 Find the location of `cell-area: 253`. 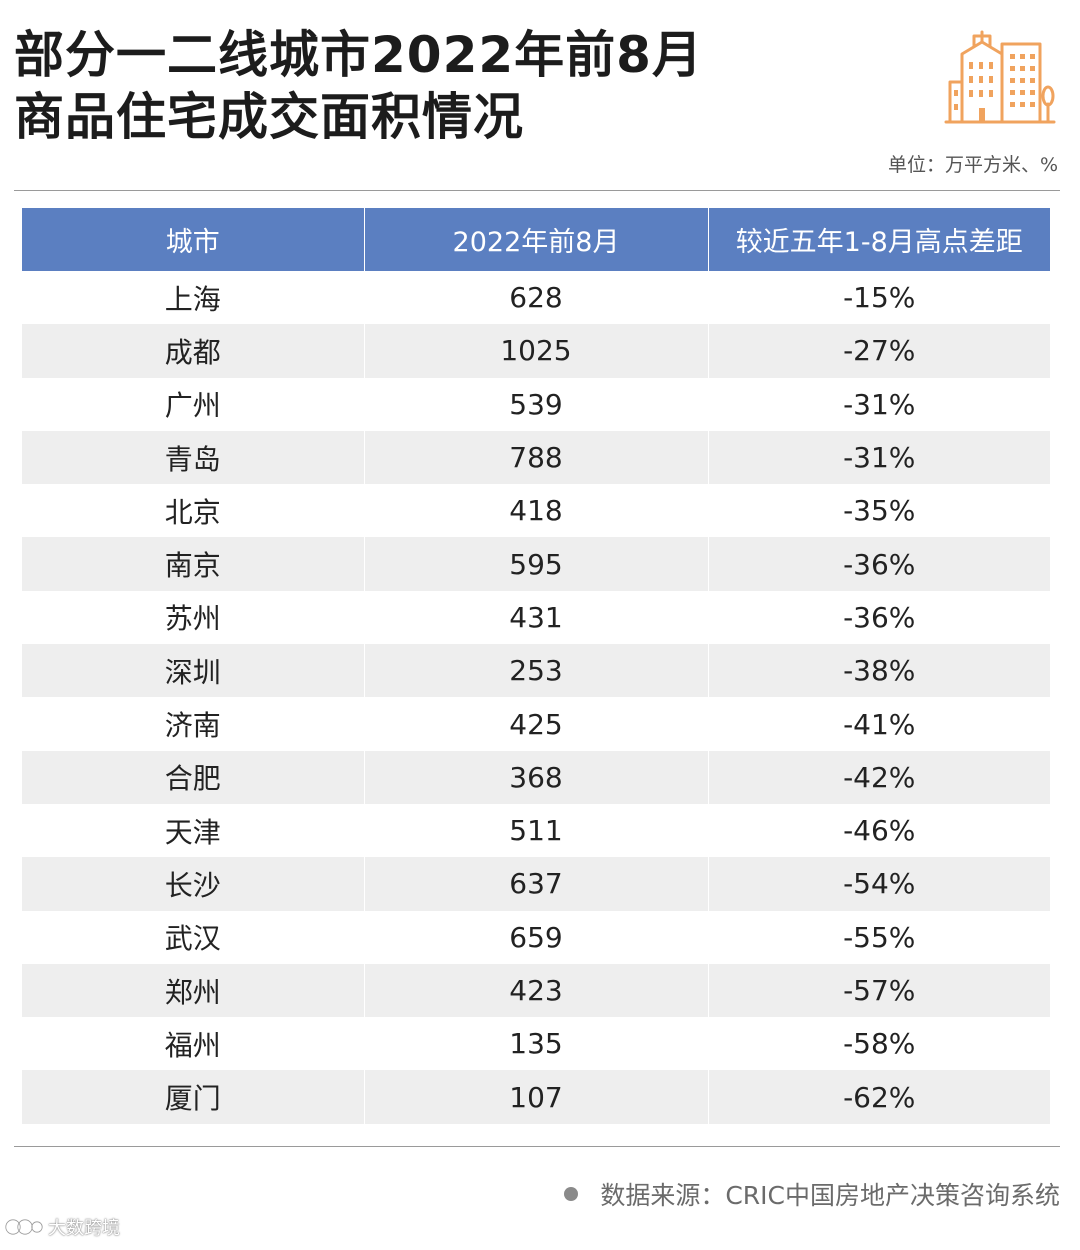

cell-area: 253 is located at coordinates (535, 671).